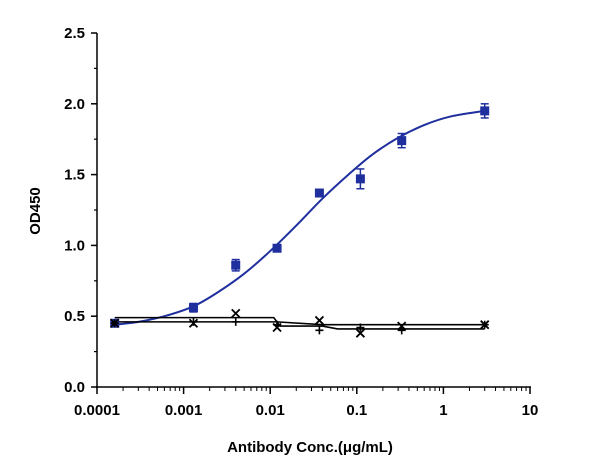  What do you see at coordinates (356, 410) in the screenshot?
I see `x-tick-label: 0.1` at bounding box center [356, 410].